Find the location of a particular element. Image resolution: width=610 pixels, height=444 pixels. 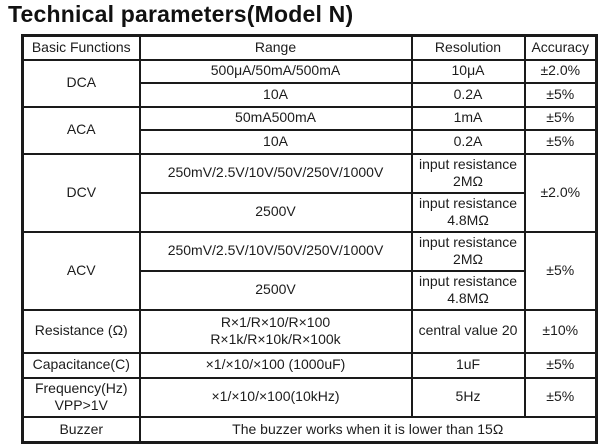

cell-dca-range-2: 10A is located at coordinates (275, 94).